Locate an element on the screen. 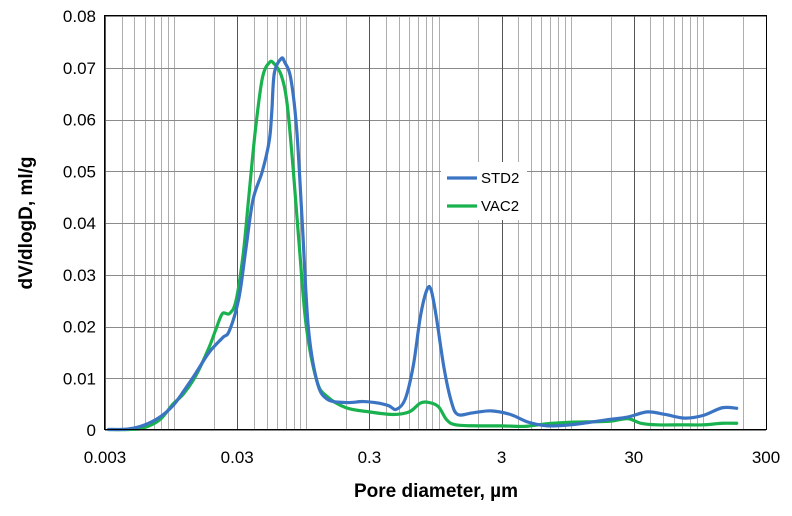  legend: STD2 VAC2 is located at coordinates (484, 191).